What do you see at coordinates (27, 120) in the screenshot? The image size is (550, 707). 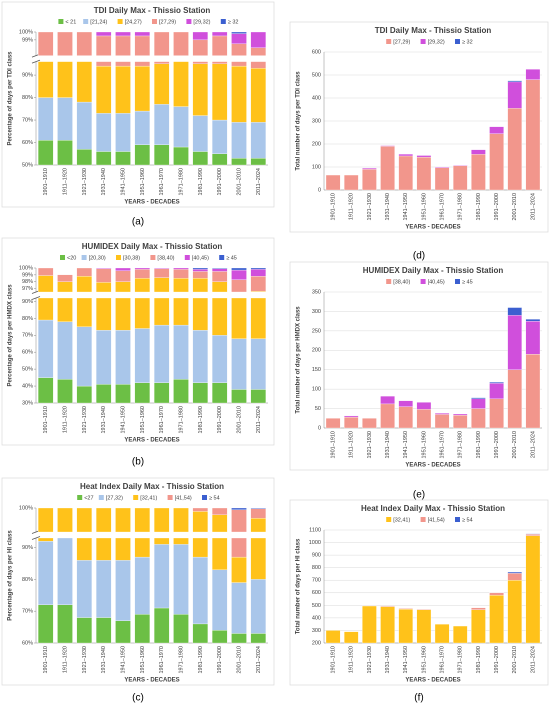 I see `y-tick-label: 70%` at bounding box center [27, 120].